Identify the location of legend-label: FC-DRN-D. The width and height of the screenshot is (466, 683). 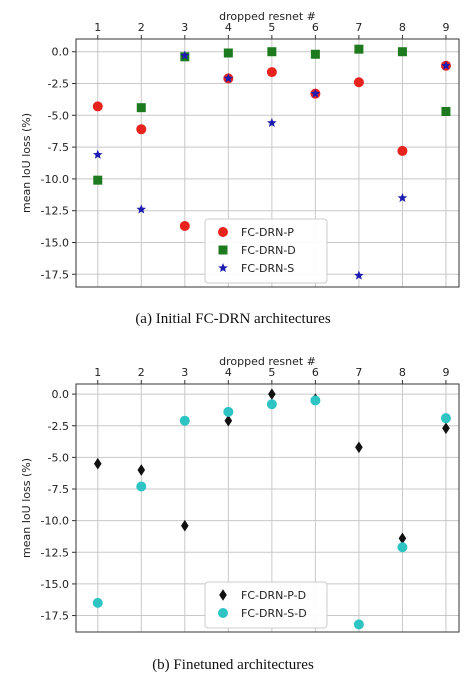
(268, 250).